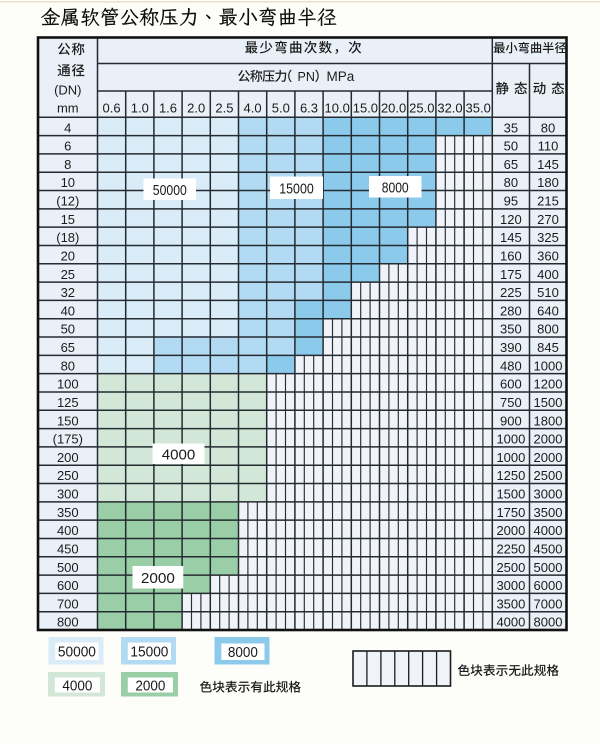 The width and height of the screenshot is (600, 748). What do you see at coordinates (224, 107) in the screenshot?
I see `svg-text: 2.5` at bounding box center [224, 107].